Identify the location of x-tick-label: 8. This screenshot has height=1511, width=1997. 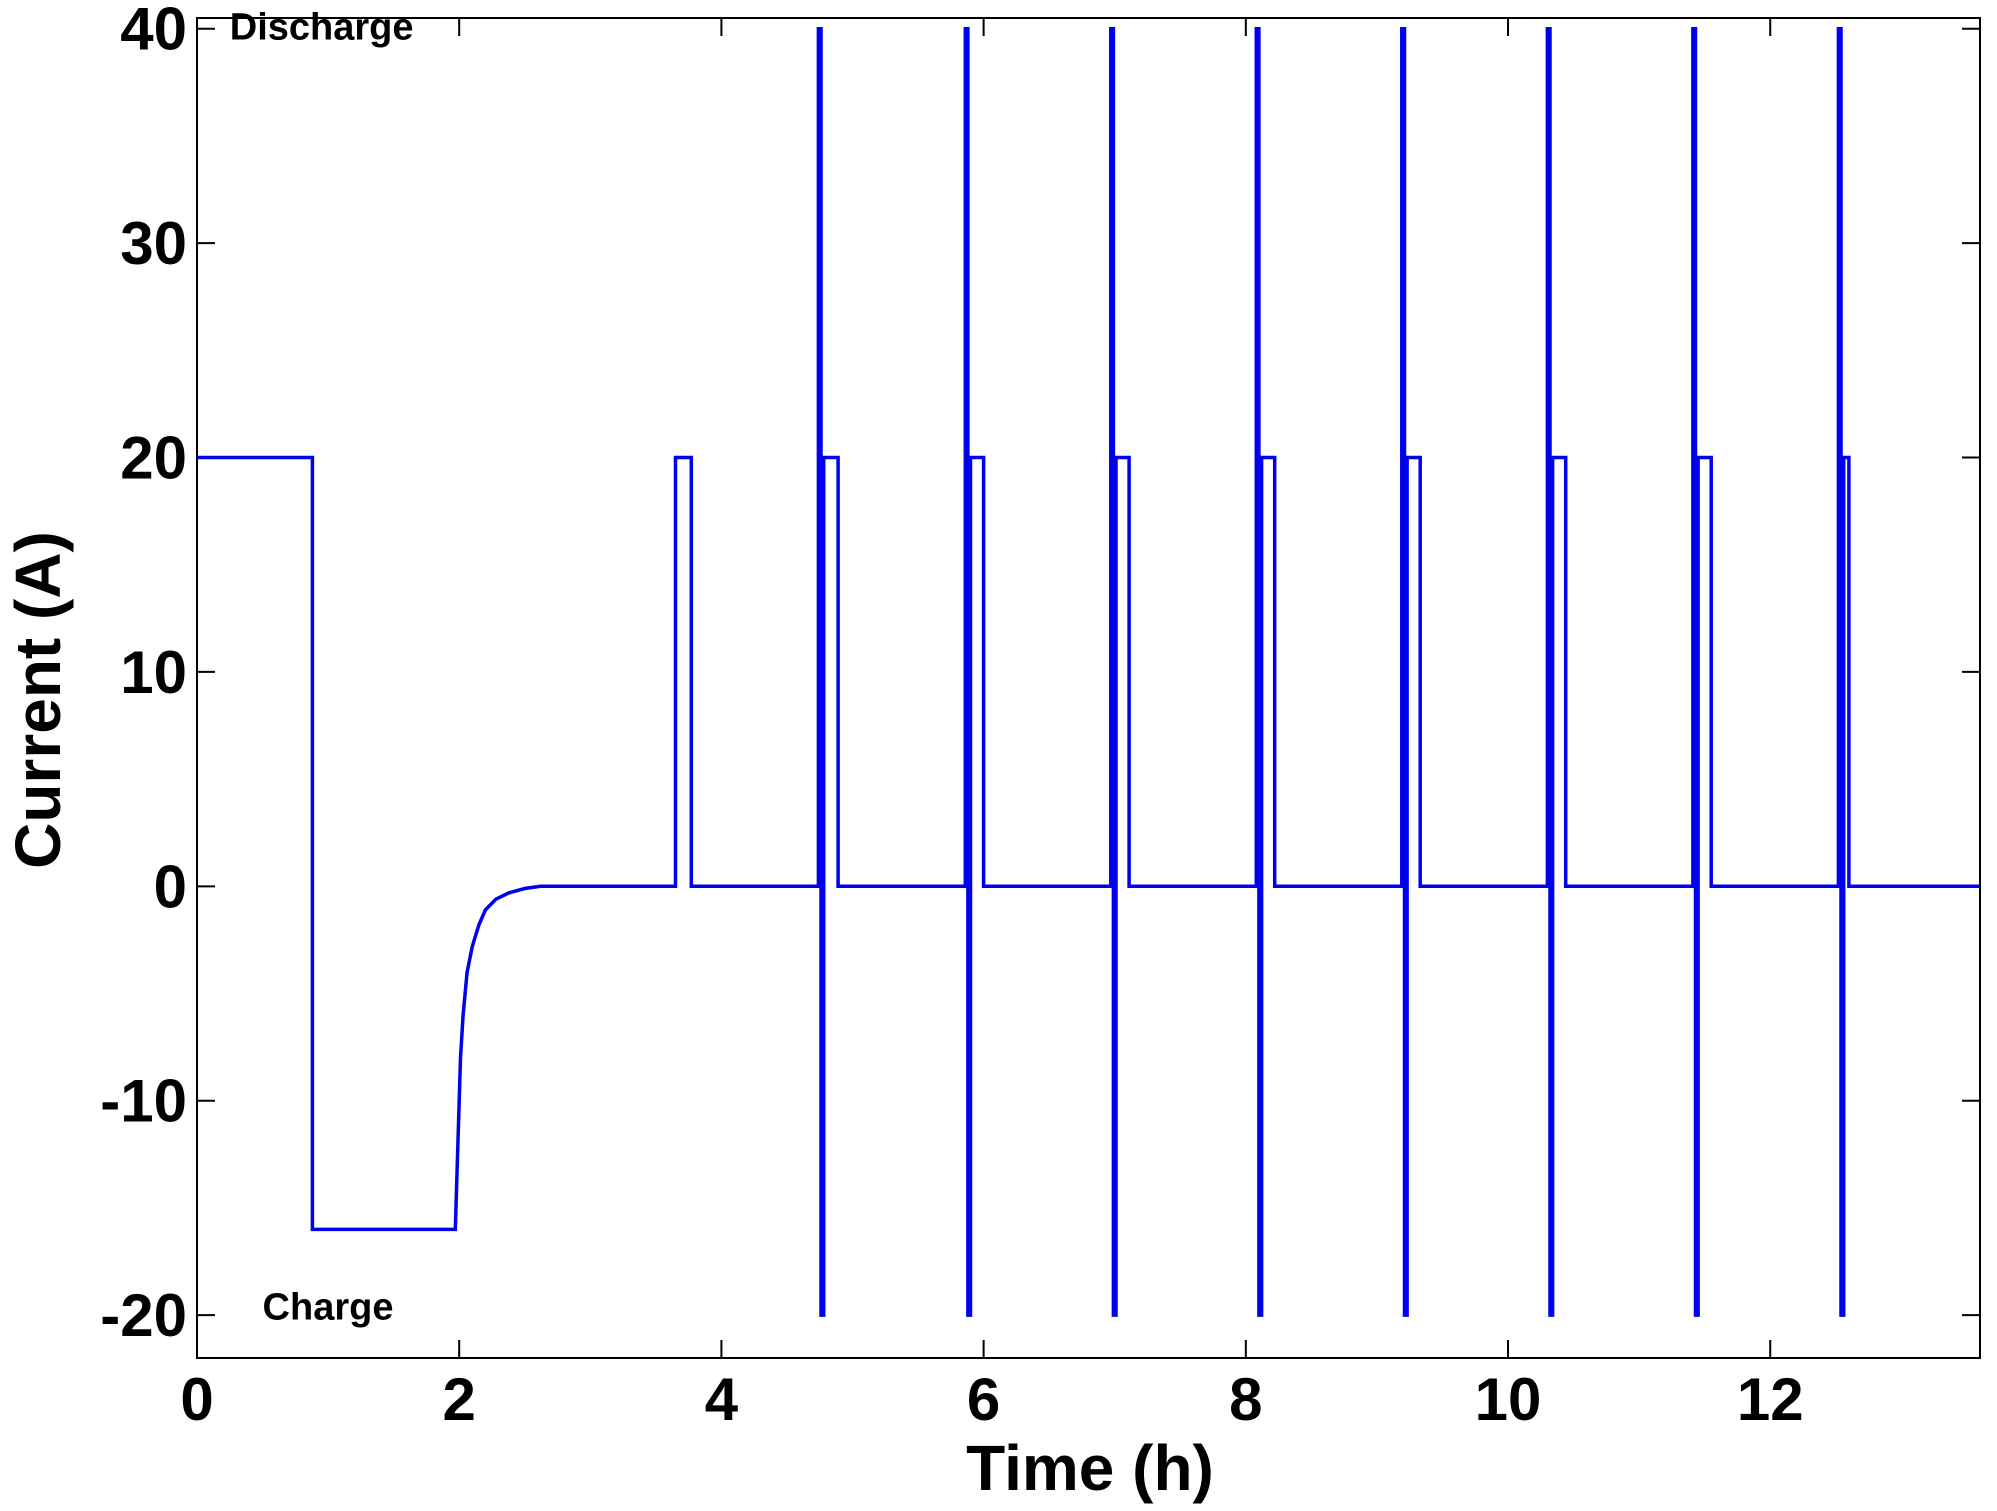
(1245, 1399).